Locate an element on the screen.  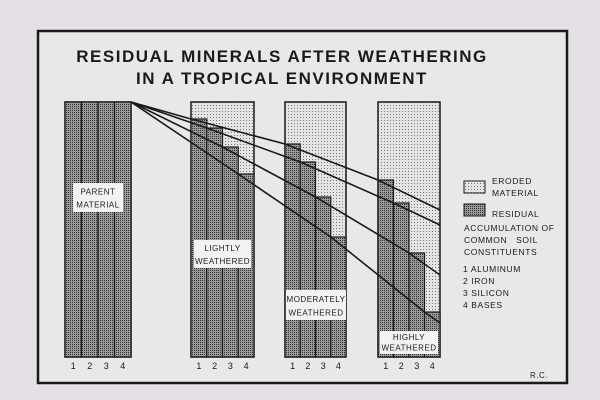
residual-swatch is located at coordinates (474, 210).